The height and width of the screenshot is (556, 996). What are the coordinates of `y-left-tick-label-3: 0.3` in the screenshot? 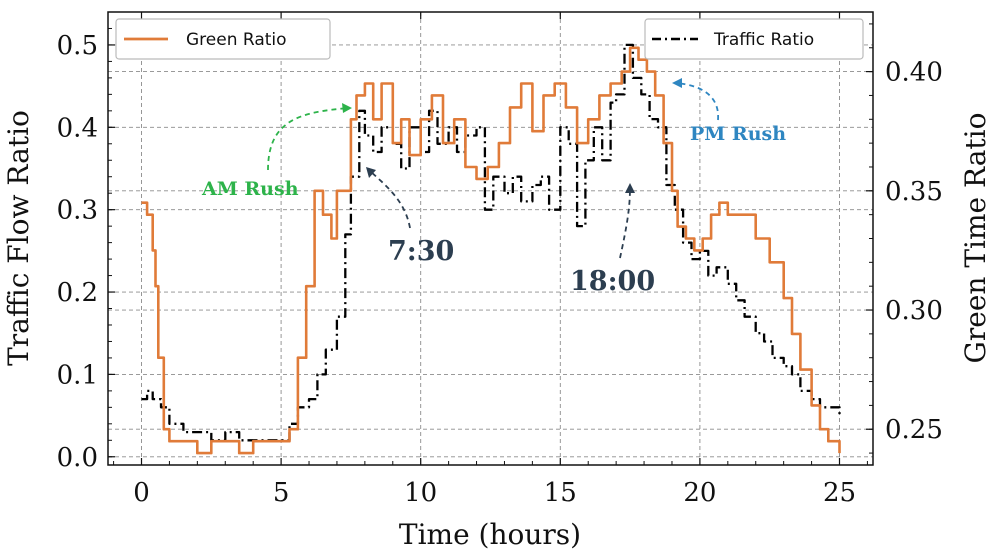 It's located at (77, 211).